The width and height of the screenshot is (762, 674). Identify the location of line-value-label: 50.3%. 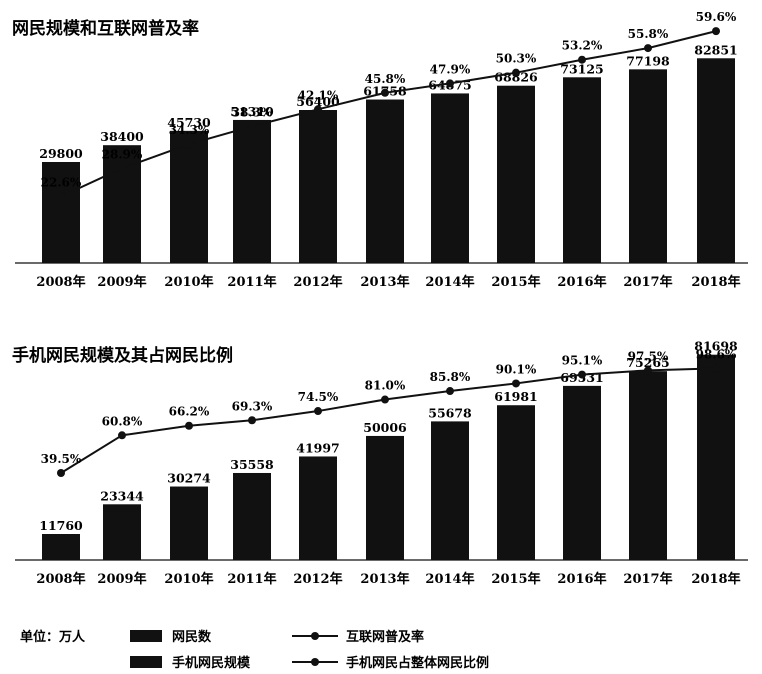
(516, 59).